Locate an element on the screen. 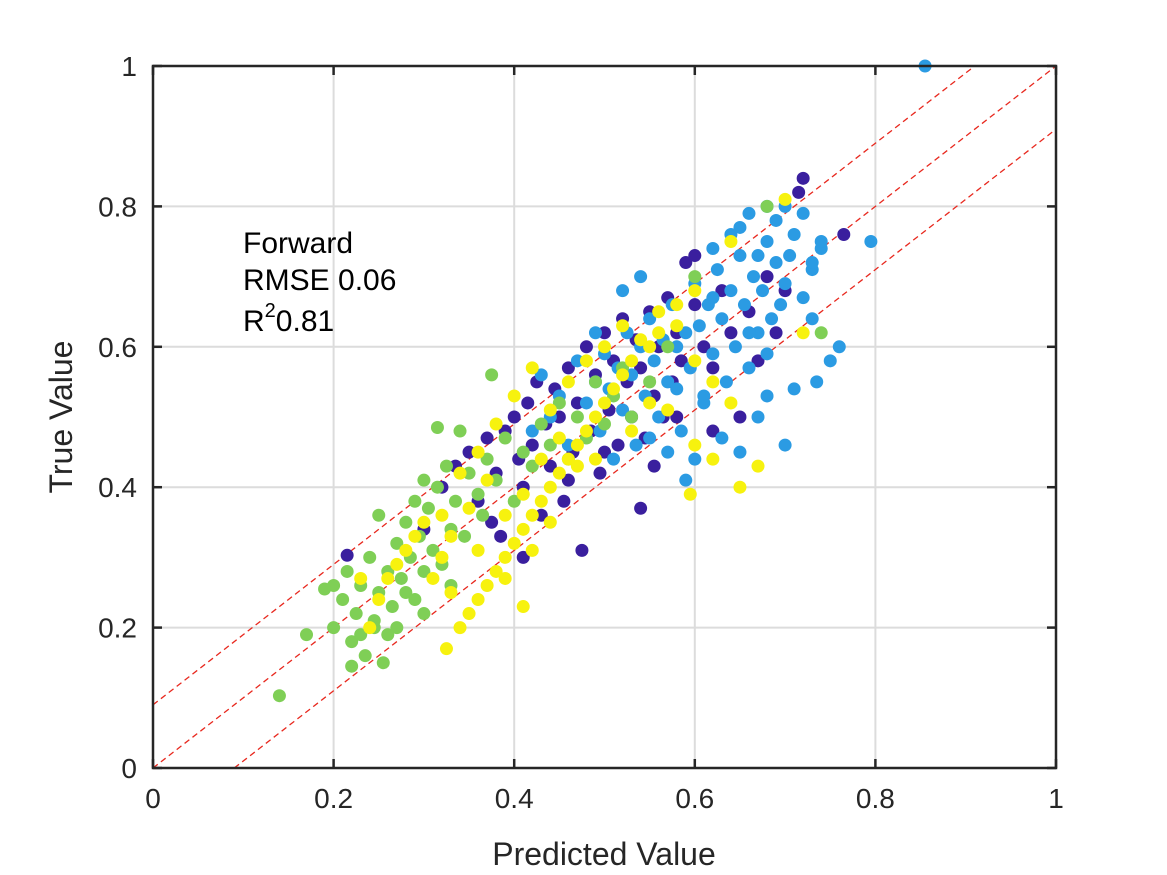 The width and height of the screenshot is (1167, 875). y-tick-label-4: 0.8 is located at coordinates (117, 206).